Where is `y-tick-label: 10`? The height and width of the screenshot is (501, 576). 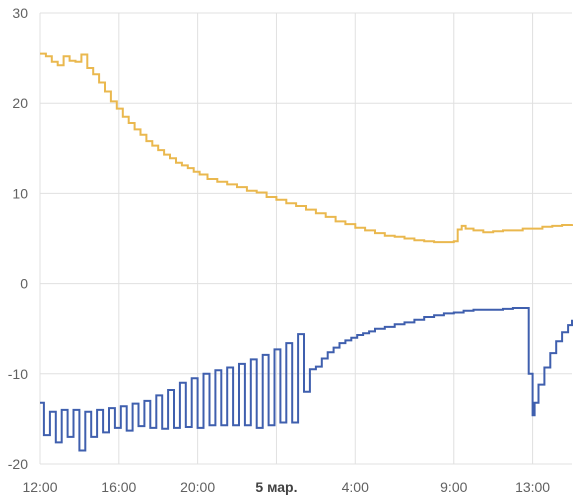
y-tick-label: 10 is located at coordinates (20, 193).